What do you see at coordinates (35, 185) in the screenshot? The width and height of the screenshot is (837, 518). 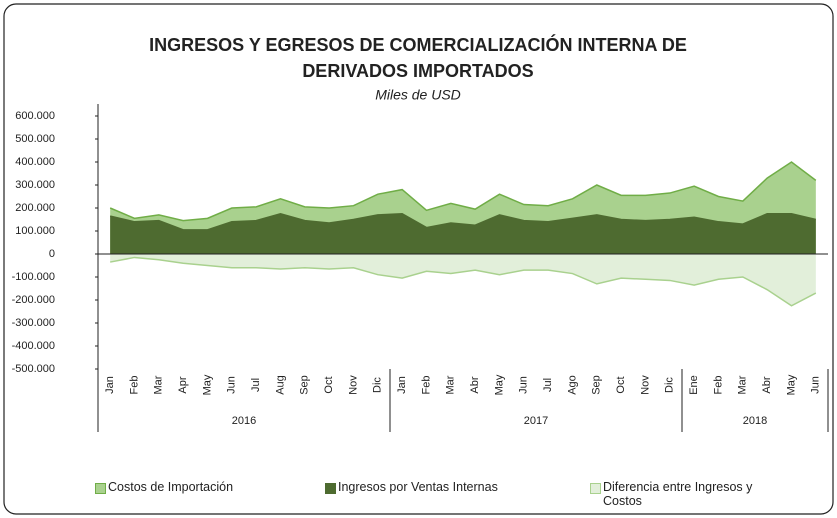 I see `y-tick-label: 300.000` at bounding box center [35, 185].